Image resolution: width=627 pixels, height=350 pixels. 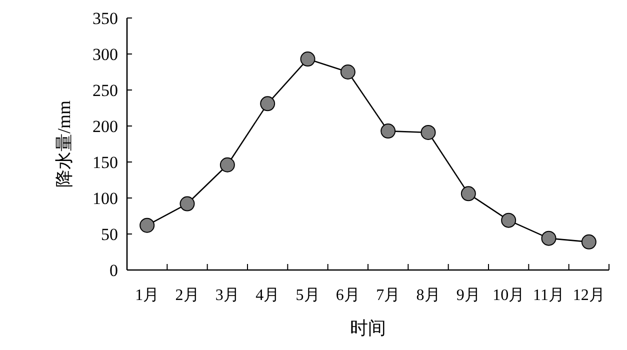 What do you see at coordinates (105, 126) in the screenshot?
I see `y-tick-label: 200` at bounding box center [105, 126].